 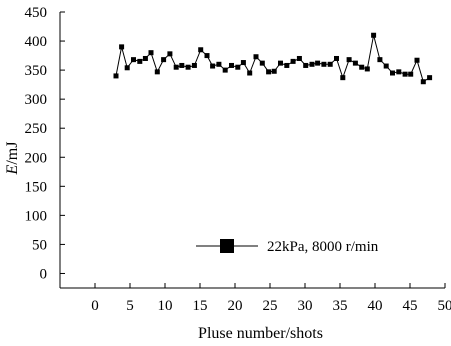 I want to click on y-tick-label: 50, so click(x=39, y=245).